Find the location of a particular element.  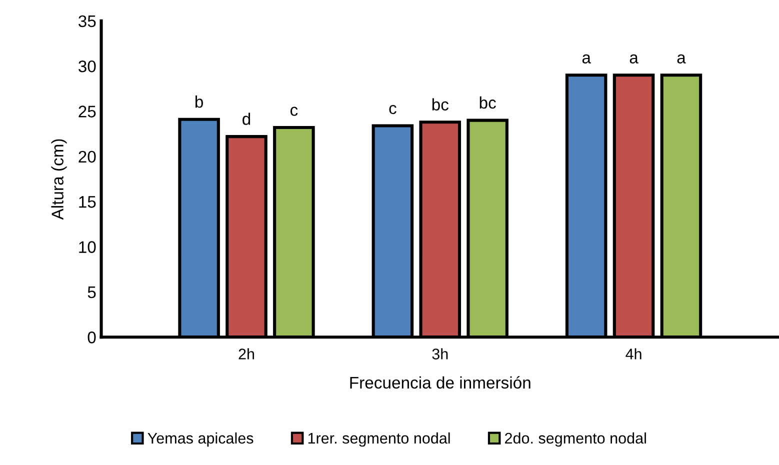

legend-label: 2do. segmento nodal is located at coordinates (575, 439).